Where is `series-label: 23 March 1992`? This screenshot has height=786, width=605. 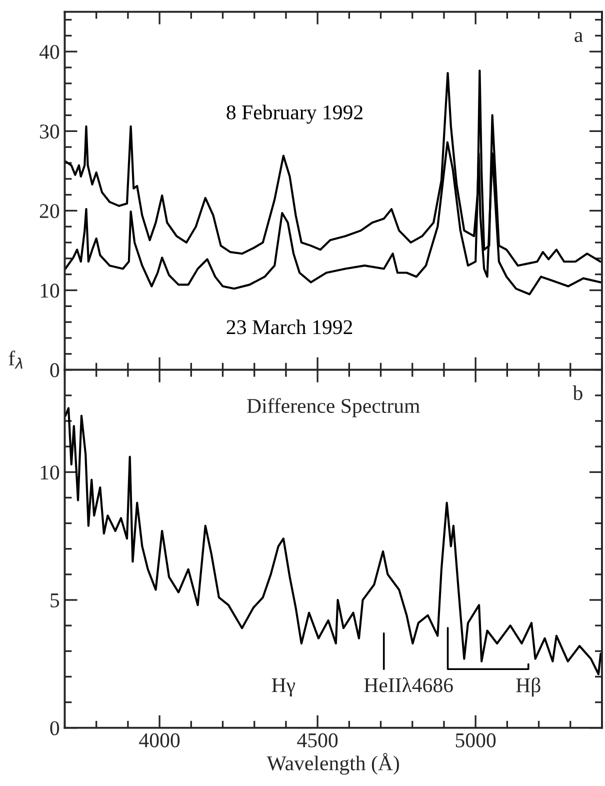
series-label: 23 March 1992 is located at coordinates (289, 327).